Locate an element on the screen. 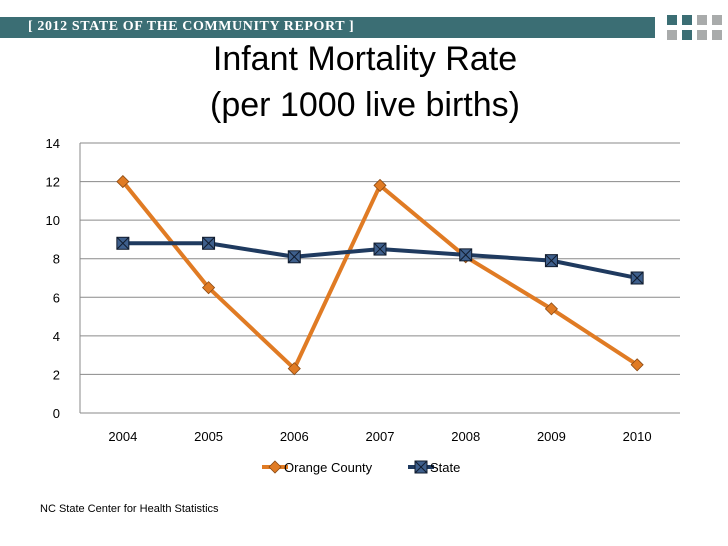 This screenshot has width=728, height=546. x-tick-label: 2006 is located at coordinates (294, 436).